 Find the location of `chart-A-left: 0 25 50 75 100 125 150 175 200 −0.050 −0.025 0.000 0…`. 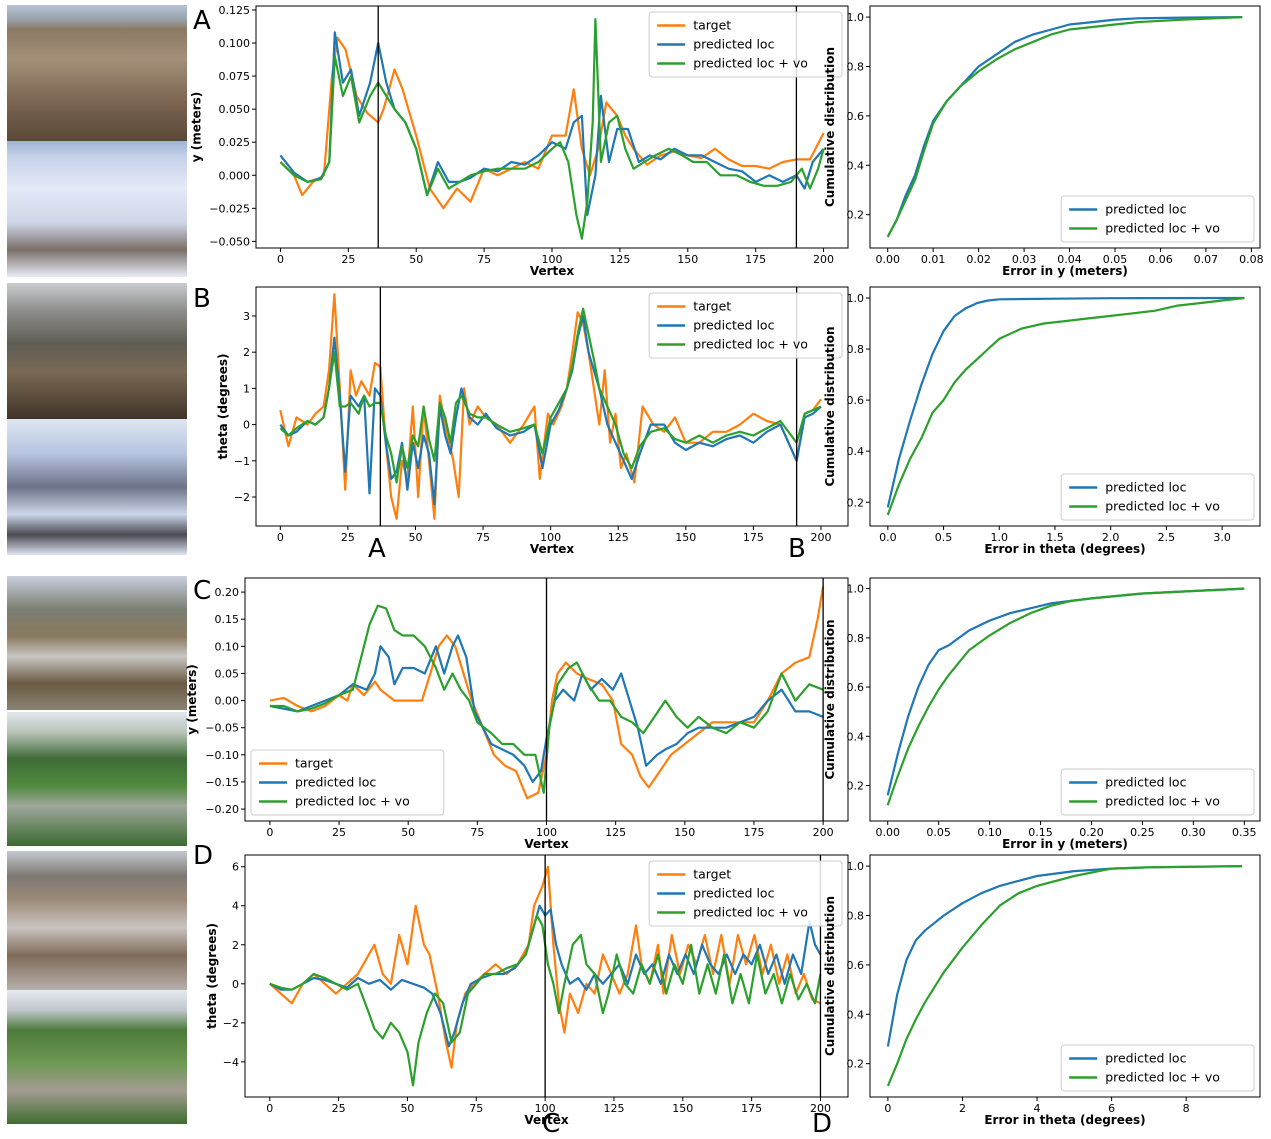

chart-A-left: 0 25 50 75 100 125 150 175 200 −0.050 −0.025 0.000 0… is located at coordinates (519, 141).